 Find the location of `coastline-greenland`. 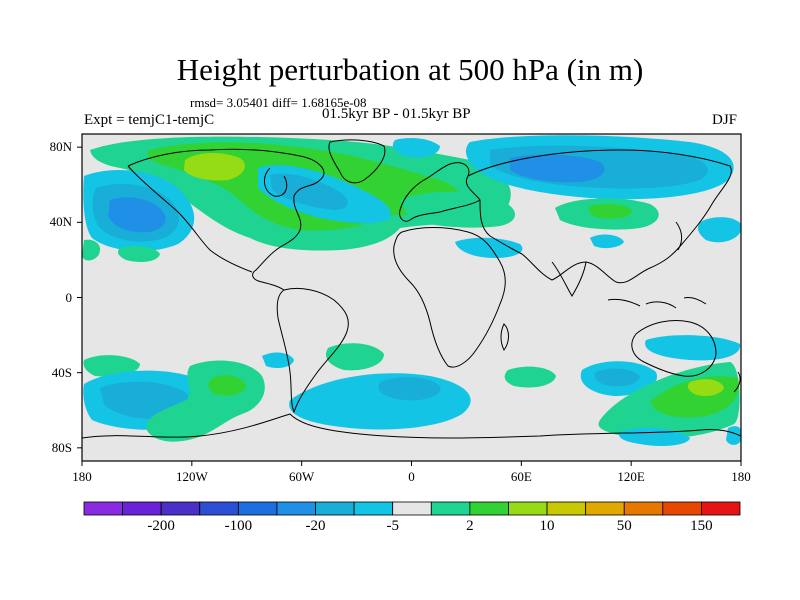

coastline-greenland is located at coordinates (357, 161).